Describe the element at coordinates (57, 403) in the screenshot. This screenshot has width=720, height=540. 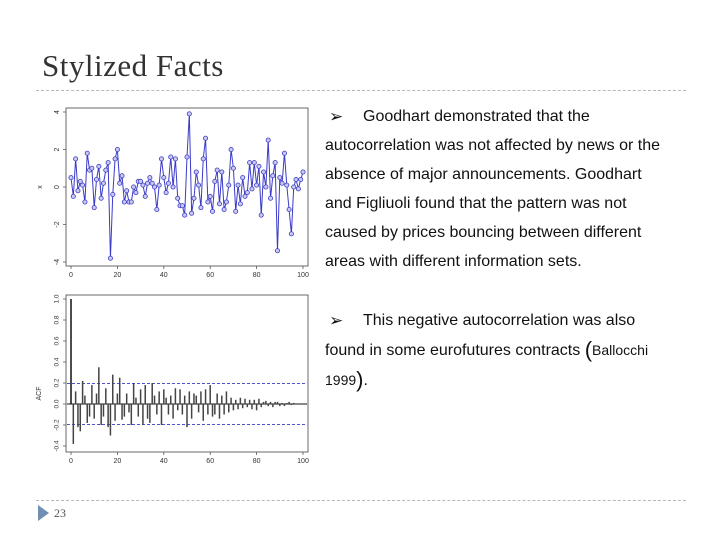
I see `acf-y-tick-label: 0.0` at that location.